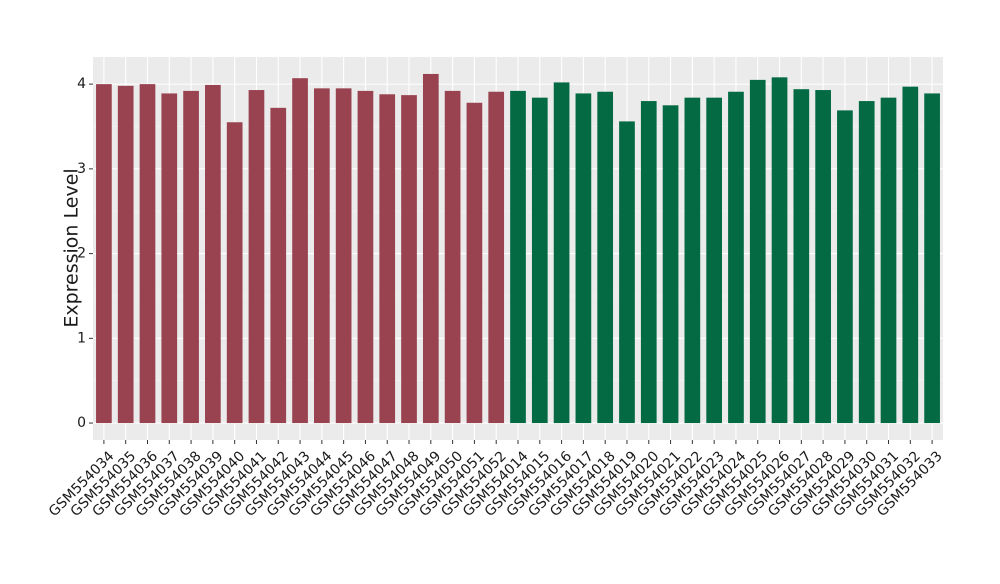 The image size is (1000, 584). I want to click on y-tick-label: 1, so click(81, 338).